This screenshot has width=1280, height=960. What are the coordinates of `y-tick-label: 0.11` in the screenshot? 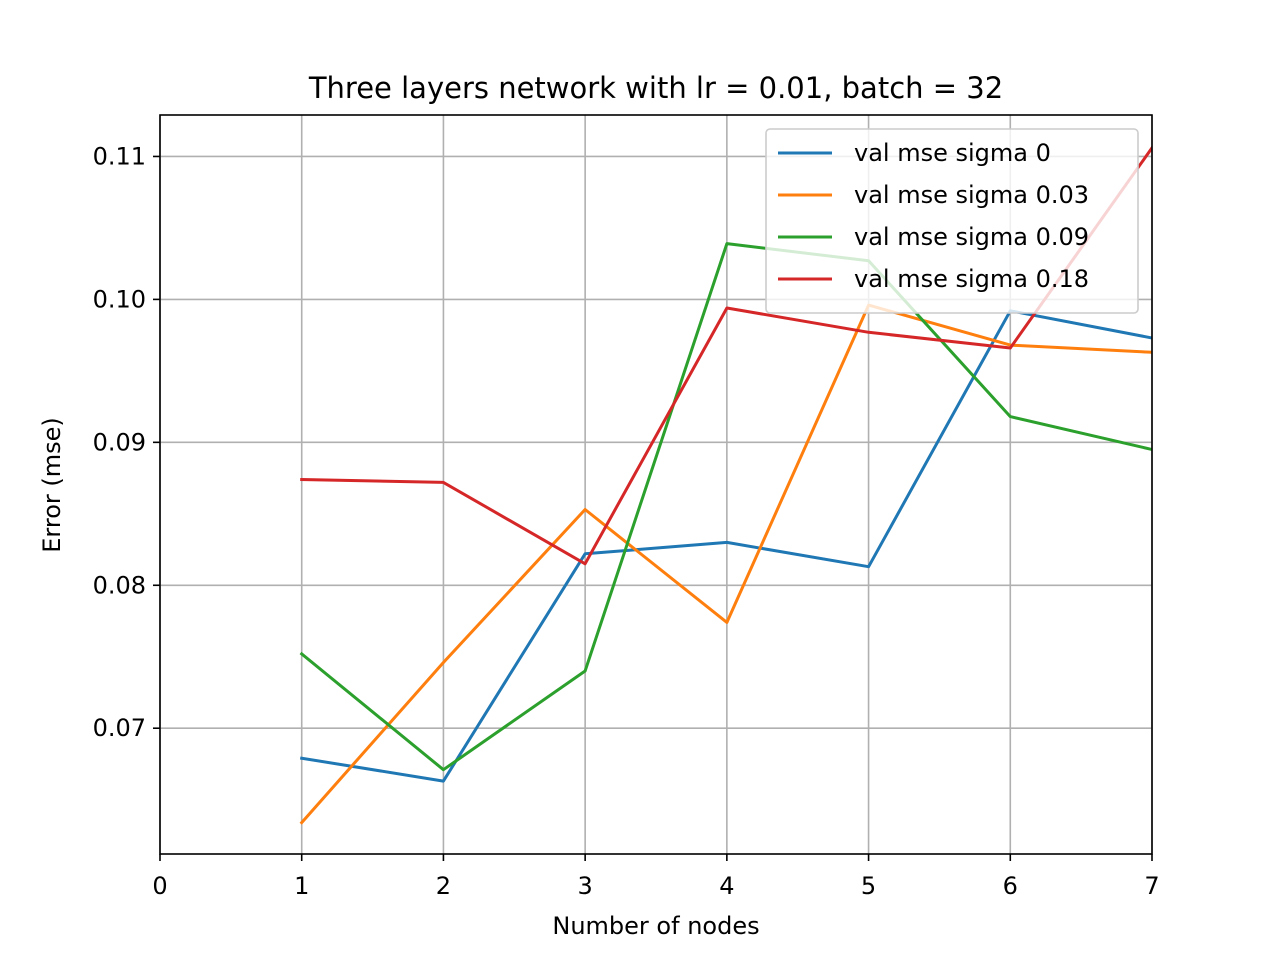 It's located at (119, 156).